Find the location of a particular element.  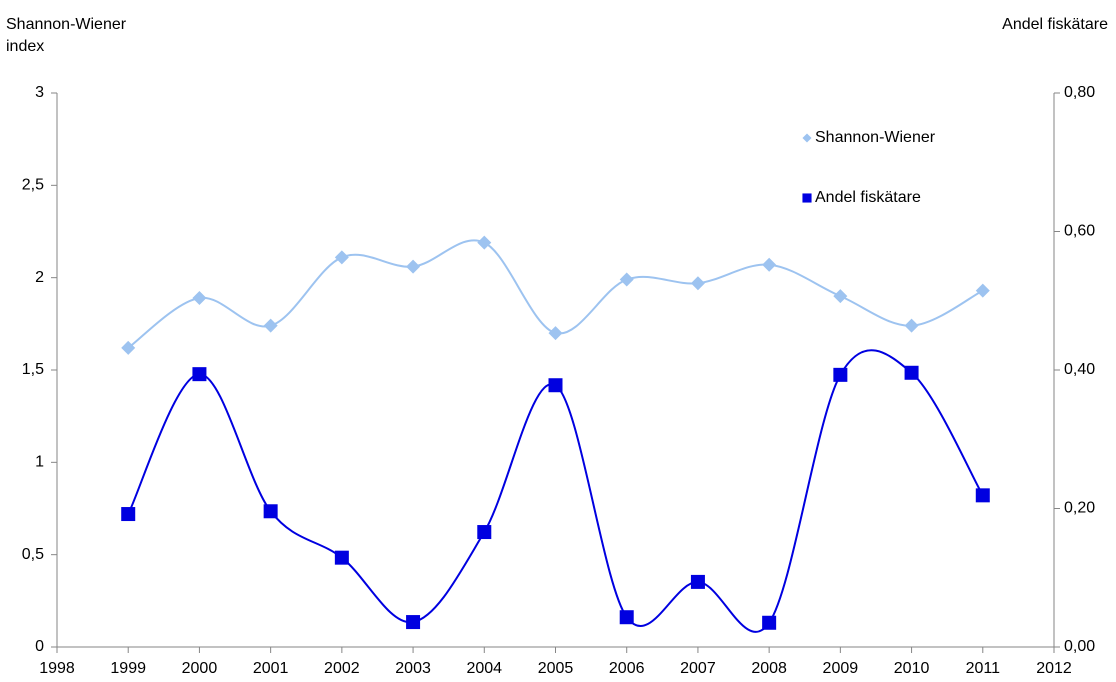

y-tick-label: 0 is located at coordinates (39, 646).